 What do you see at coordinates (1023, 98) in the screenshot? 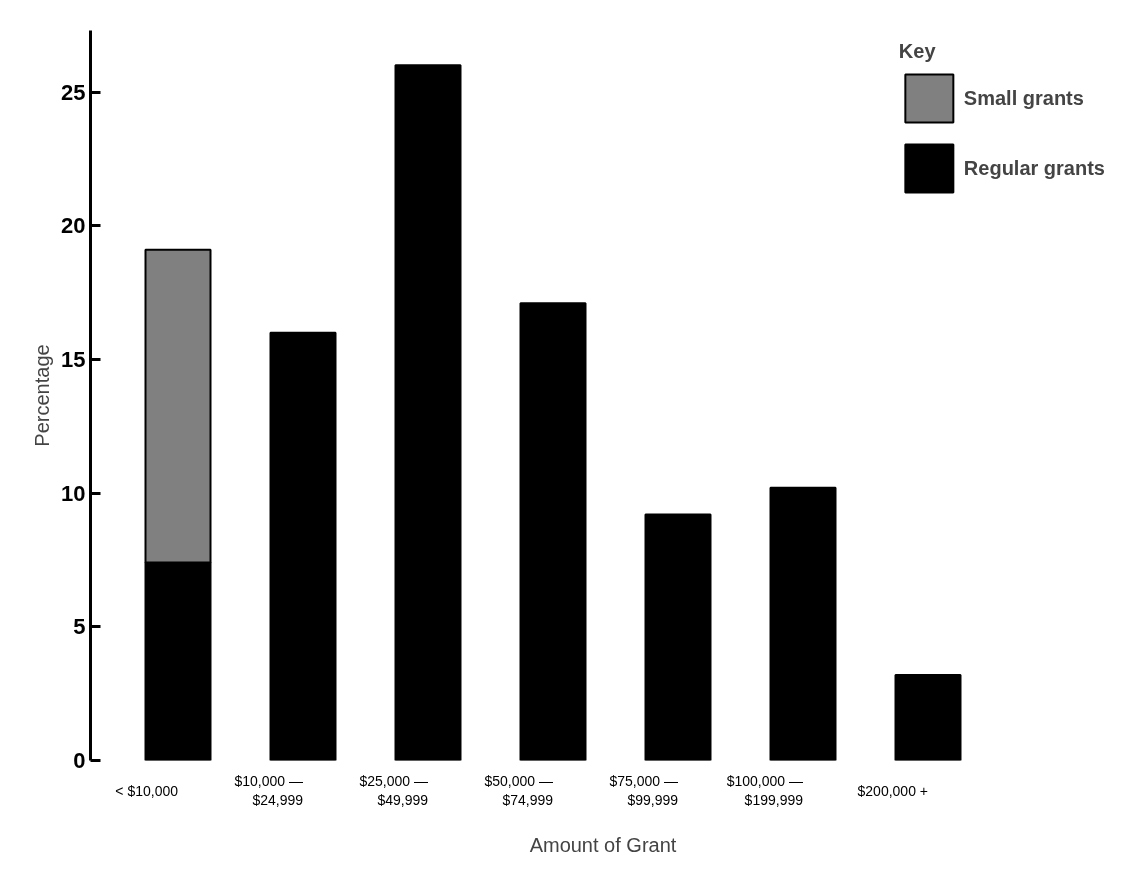
I see `legend-label: Small grants` at bounding box center [1023, 98].